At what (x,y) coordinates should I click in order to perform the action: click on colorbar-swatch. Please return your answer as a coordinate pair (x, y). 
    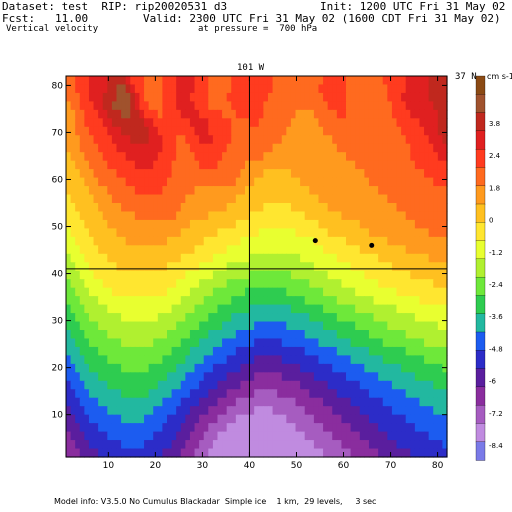
    Looking at the image, I should click on (480, 396).